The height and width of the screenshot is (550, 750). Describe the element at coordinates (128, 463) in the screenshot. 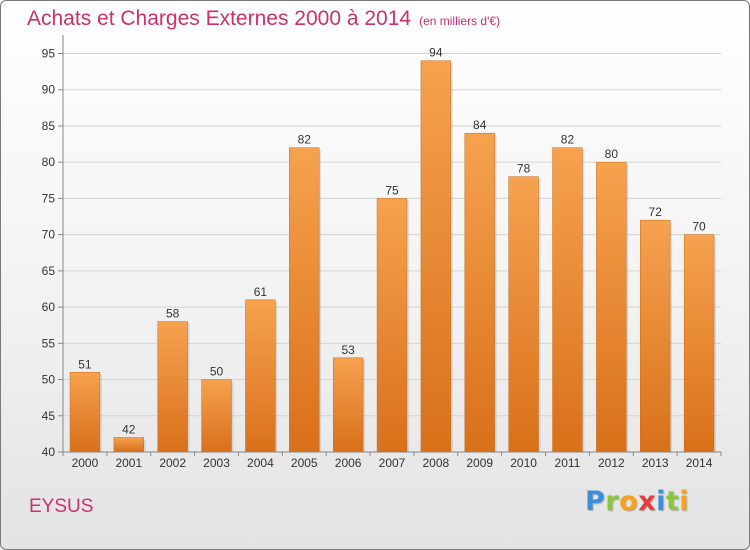

I see `x-tick-label: 2001` at that location.